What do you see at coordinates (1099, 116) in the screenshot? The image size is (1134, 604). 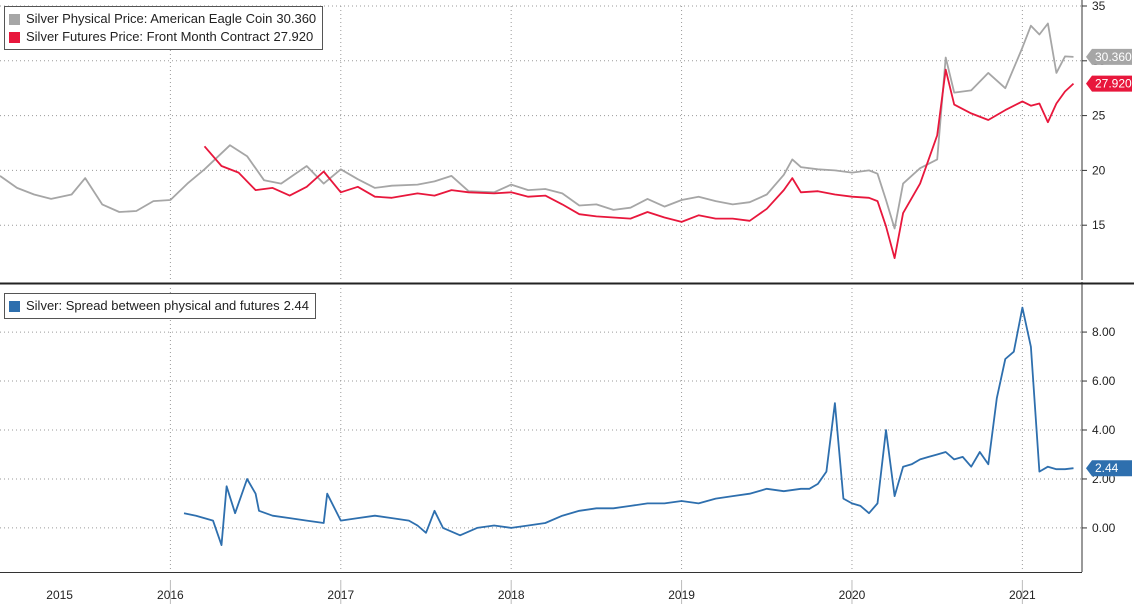 I see `ytick-label-top: 25` at bounding box center [1099, 116].